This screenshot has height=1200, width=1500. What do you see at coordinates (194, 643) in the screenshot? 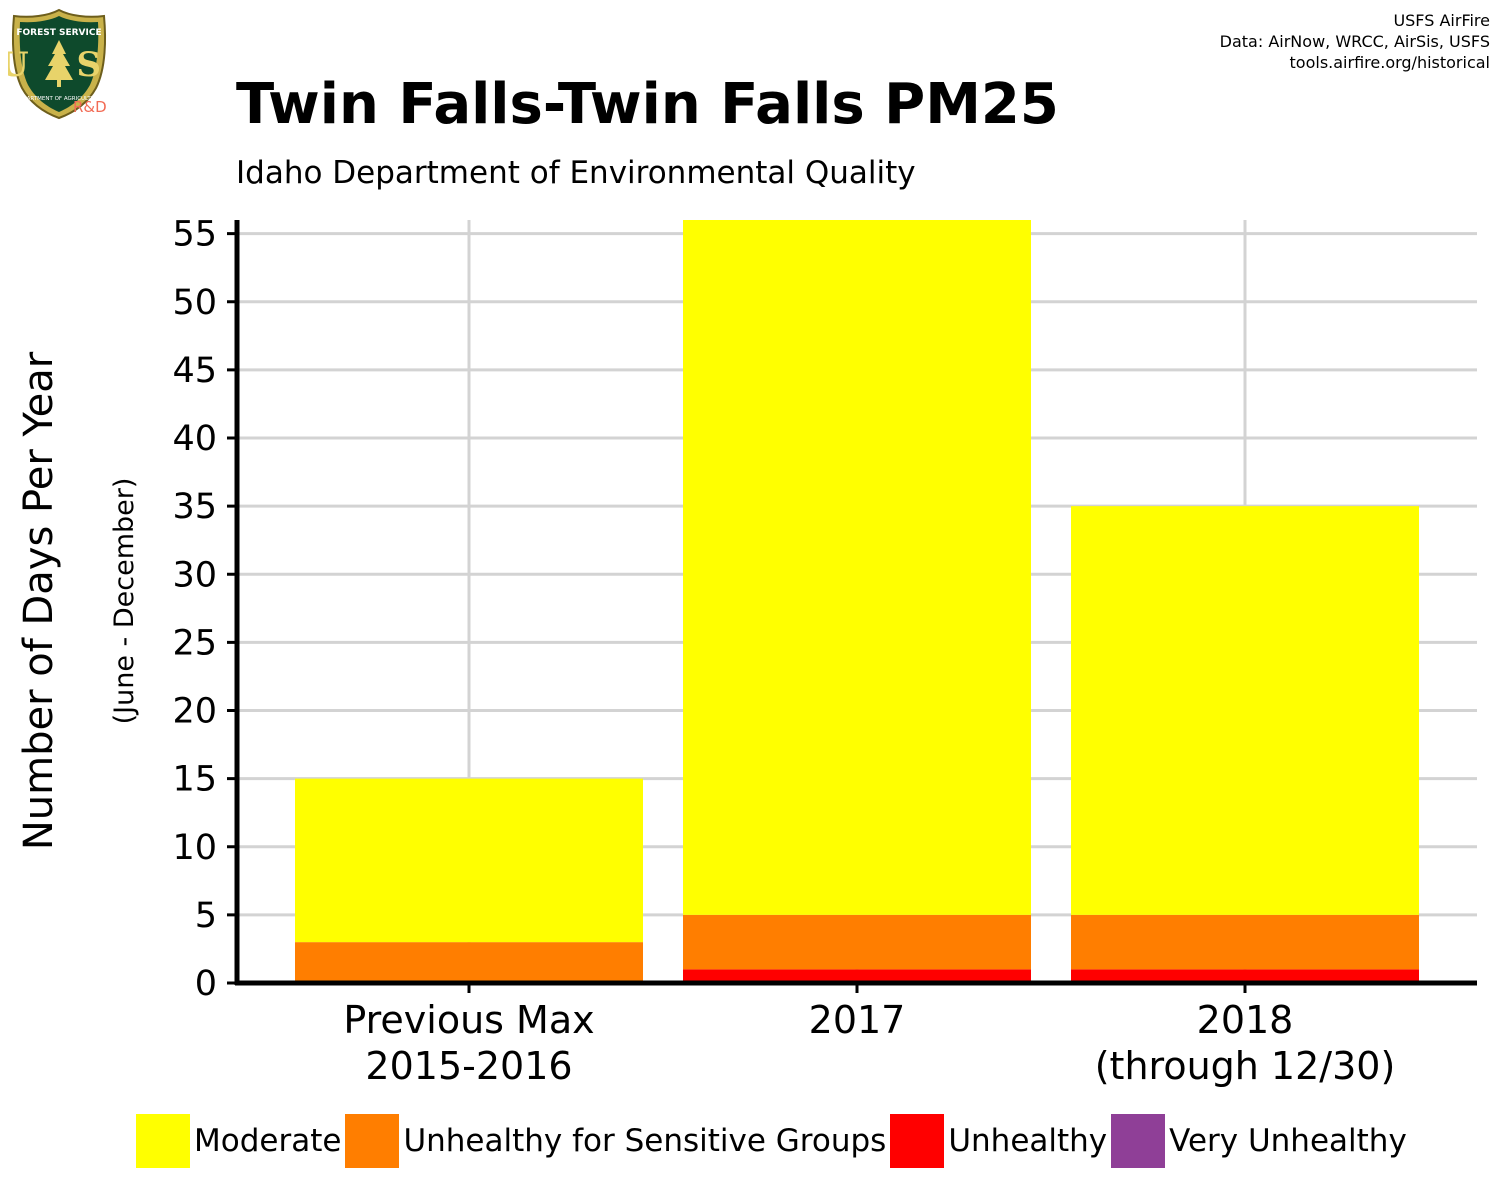
I see `y-tick-label: 25` at bounding box center [194, 643].